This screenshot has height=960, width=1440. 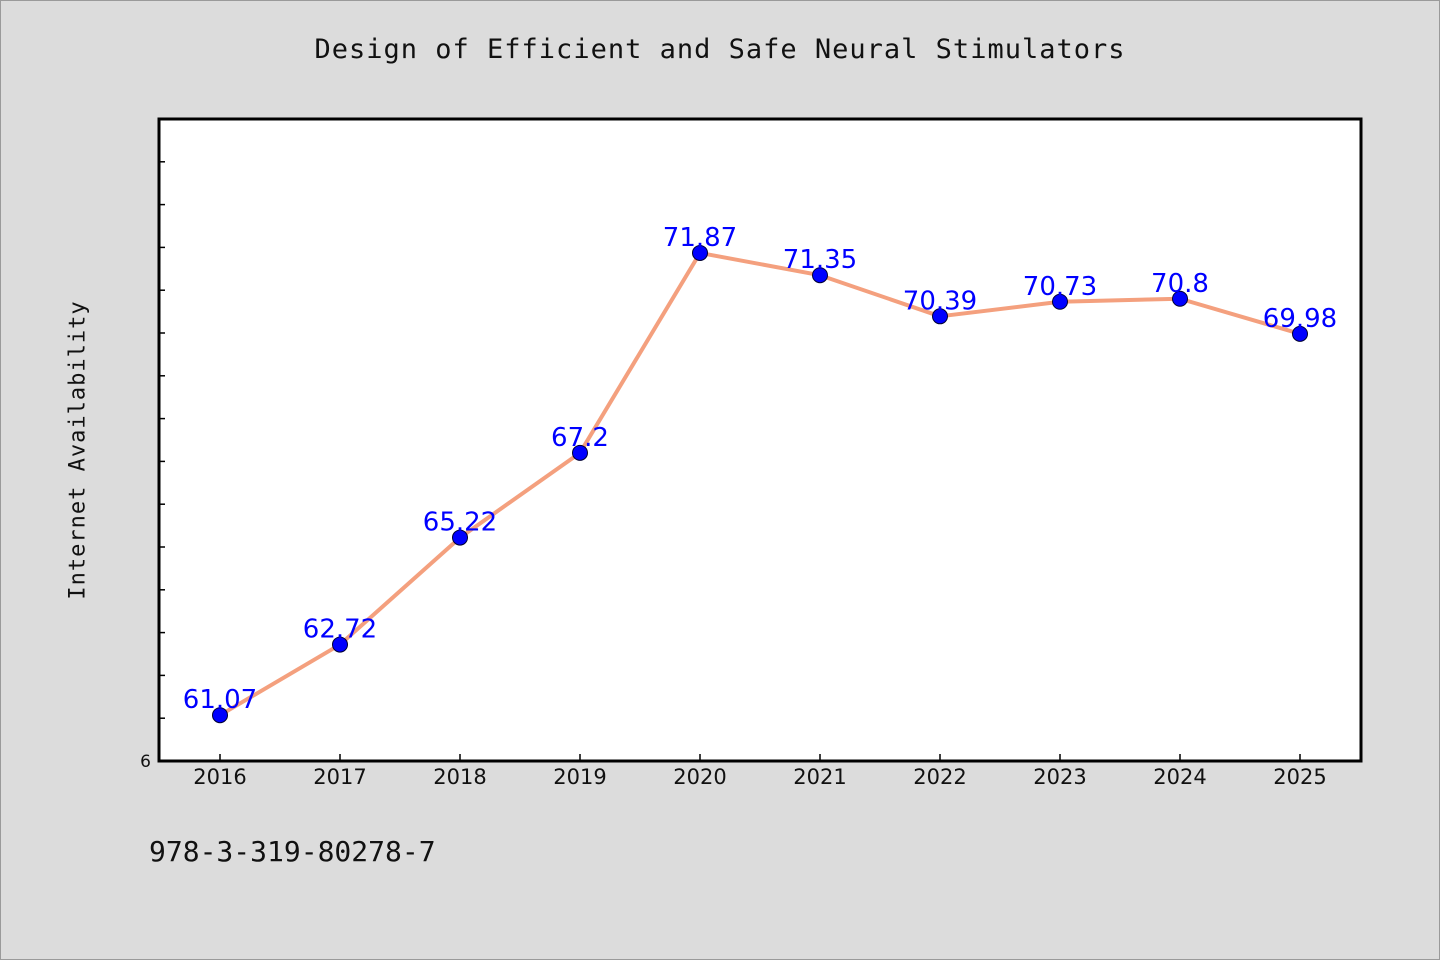 What do you see at coordinates (939, 777) in the screenshot?
I see `x-tick-label: 2022` at bounding box center [939, 777].